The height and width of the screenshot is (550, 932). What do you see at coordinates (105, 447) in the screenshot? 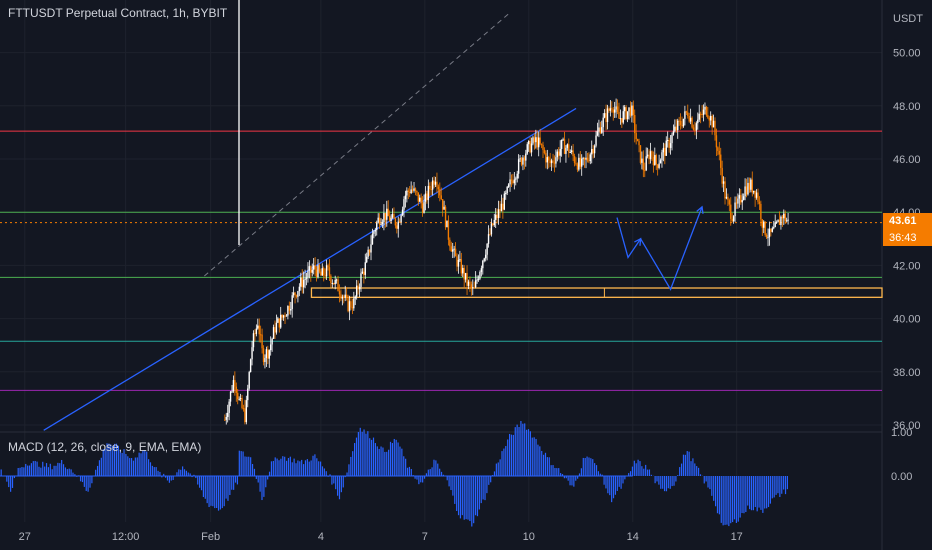
I see `macd-label: MACD (12, 26, close, 9, EMA, EMA)` at bounding box center [105, 447].